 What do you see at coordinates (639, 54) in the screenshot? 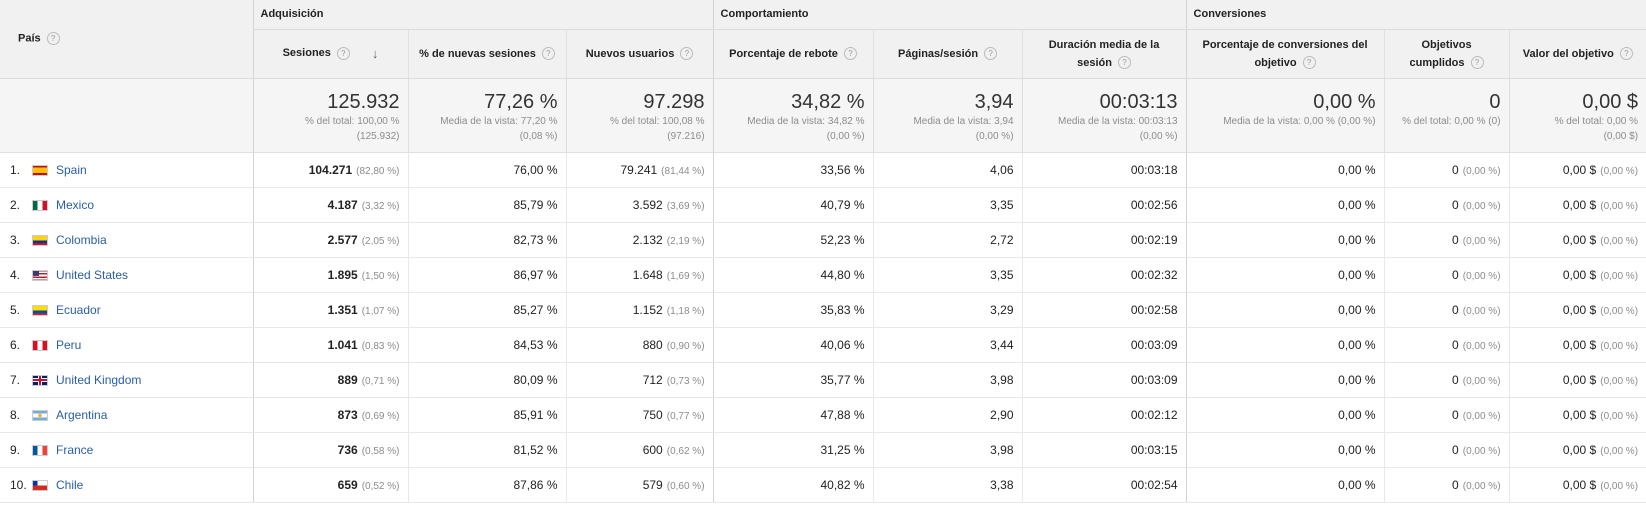
I see `column-header-nuevos-usuarios: Nuevos usuarios?` at bounding box center [639, 54].